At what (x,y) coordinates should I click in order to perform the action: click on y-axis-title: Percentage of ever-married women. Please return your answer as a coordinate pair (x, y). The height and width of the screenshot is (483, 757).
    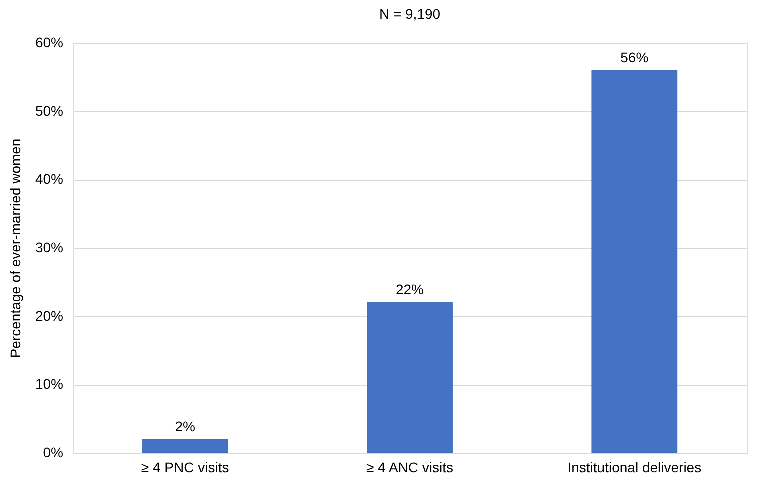
    Looking at the image, I should click on (15, 248).